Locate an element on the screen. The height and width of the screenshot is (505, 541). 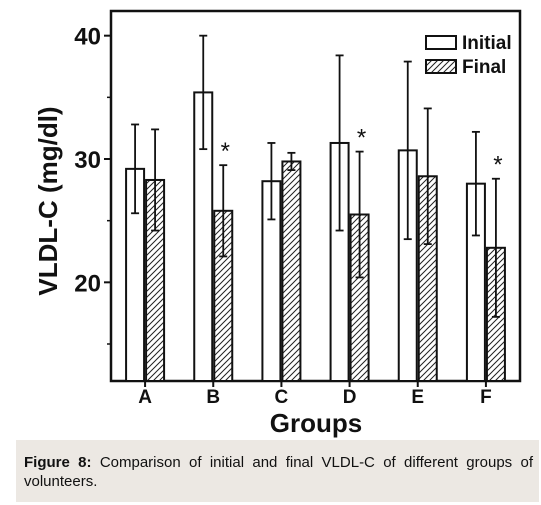
x-axis-label: Groups is located at coordinates (316, 423).